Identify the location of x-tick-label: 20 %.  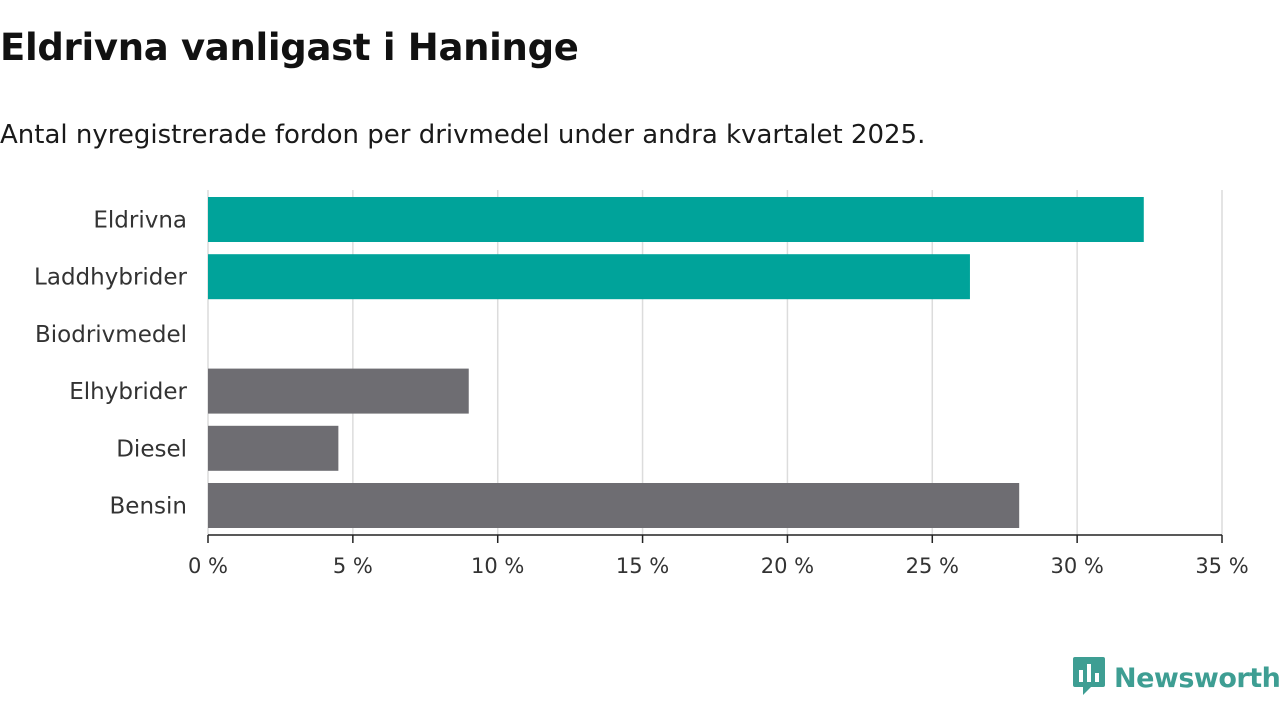
(787, 566).